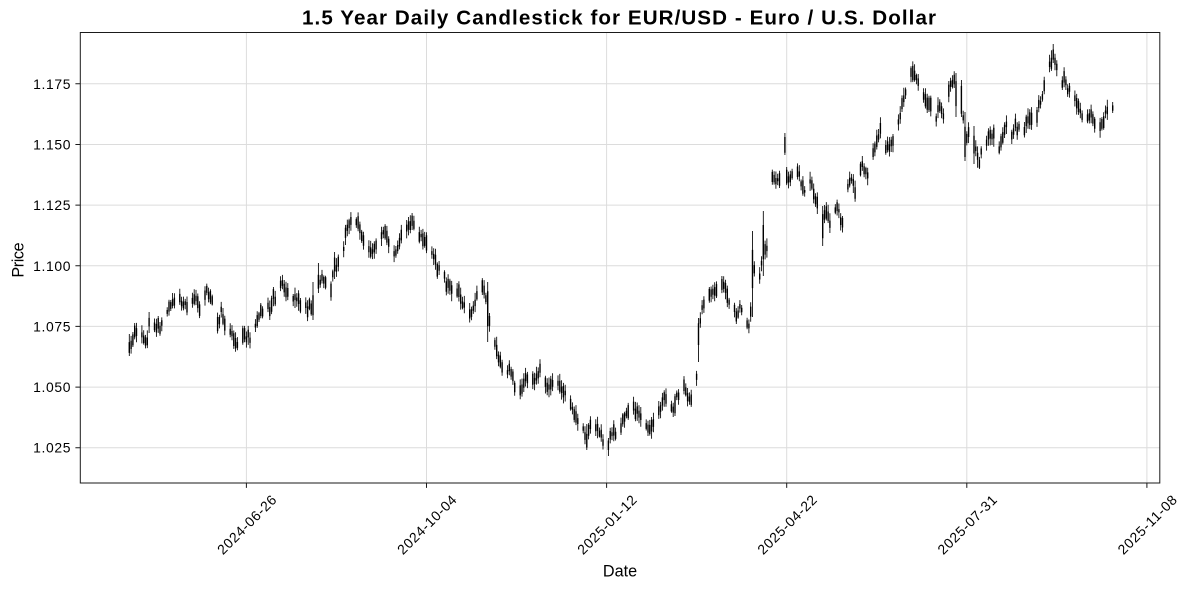  I want to click on svg-text: 1.175, so click(52, 84).